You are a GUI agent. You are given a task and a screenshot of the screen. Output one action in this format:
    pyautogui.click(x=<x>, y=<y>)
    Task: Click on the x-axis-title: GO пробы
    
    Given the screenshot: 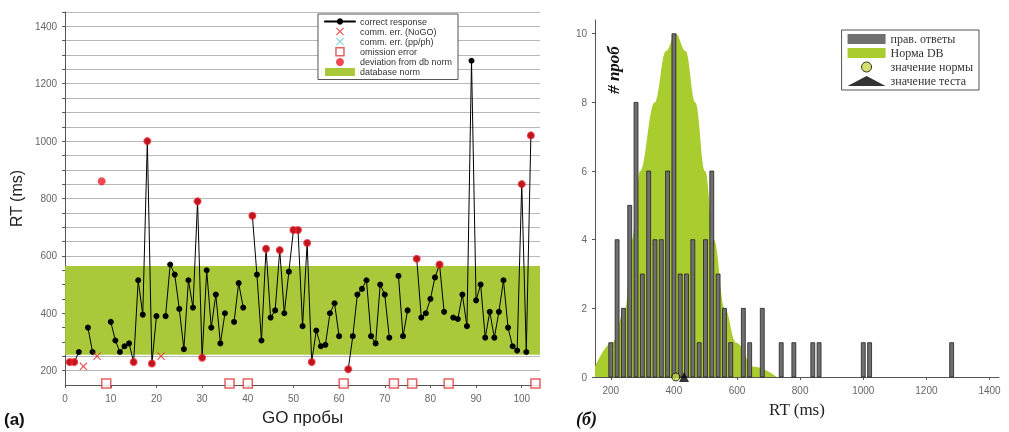 What is the action you would take?
    pyautogui.click(x=302, y=417)
    